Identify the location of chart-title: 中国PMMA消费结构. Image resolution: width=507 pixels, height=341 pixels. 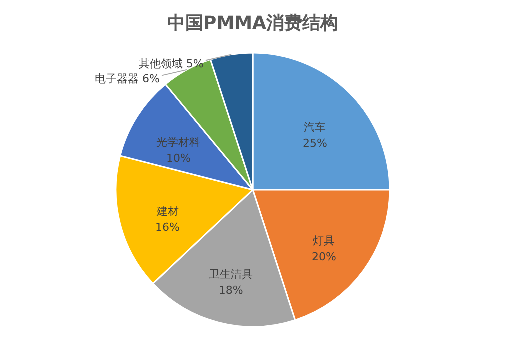
(253, 23).